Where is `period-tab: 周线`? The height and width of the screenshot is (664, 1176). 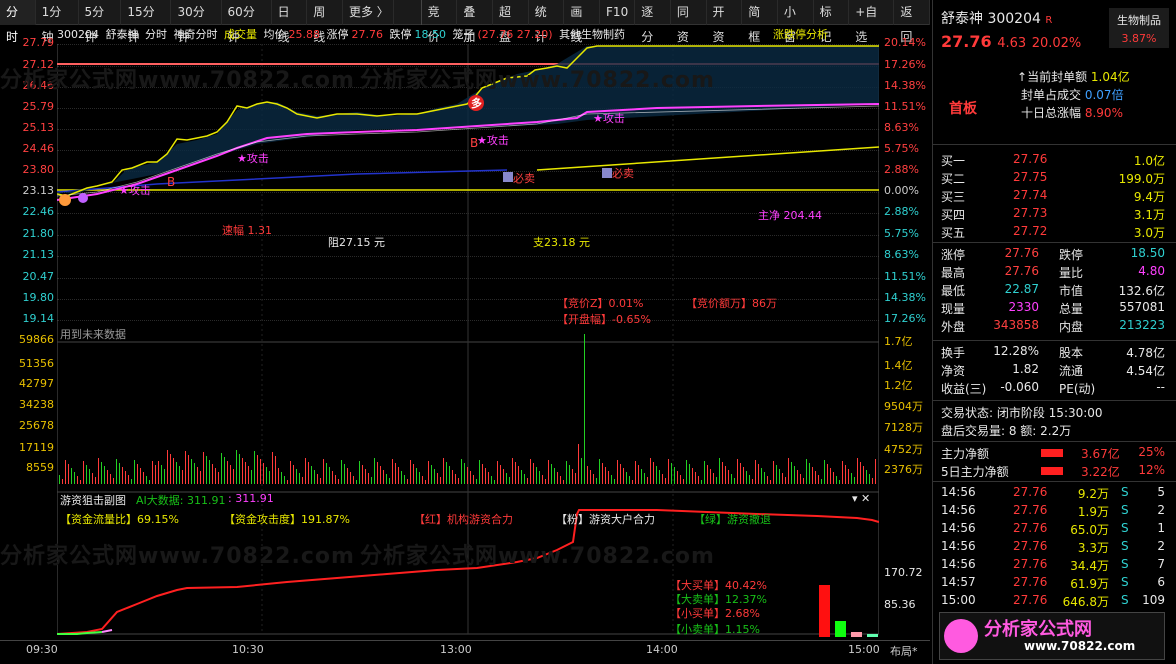 period-tab: 周线 is located at coordinates (325, 22).